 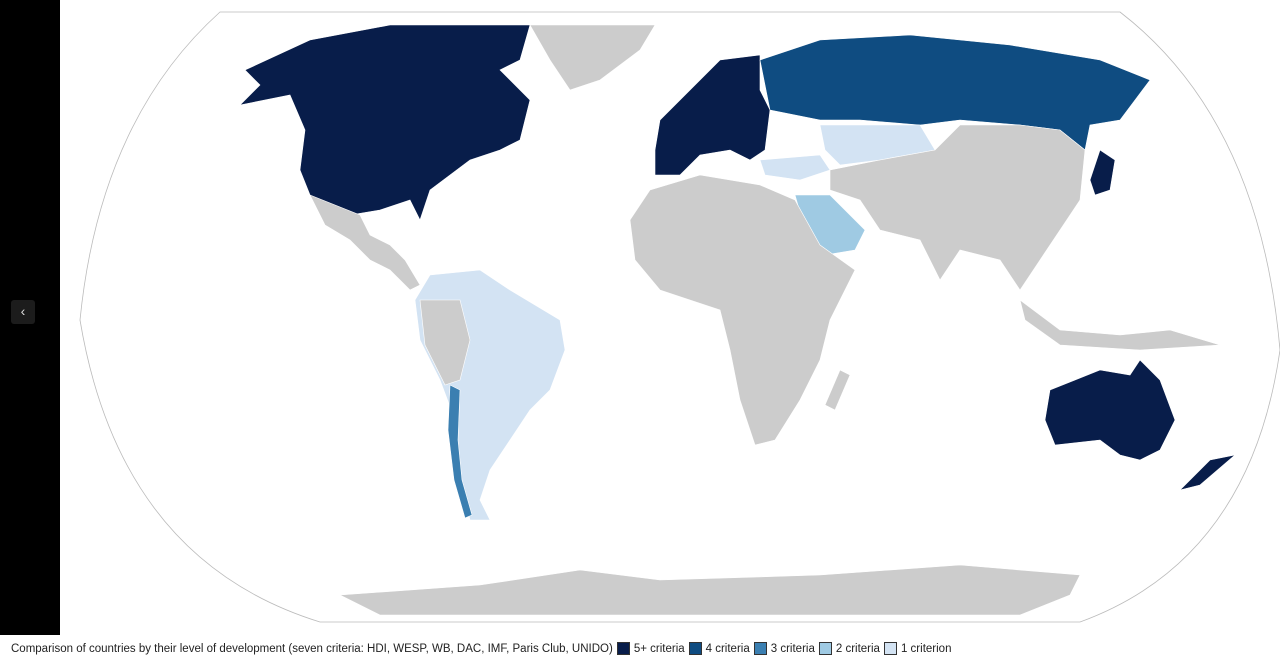 I want to click on legend-item: 5+ criteria, so click(x=650, y=648).